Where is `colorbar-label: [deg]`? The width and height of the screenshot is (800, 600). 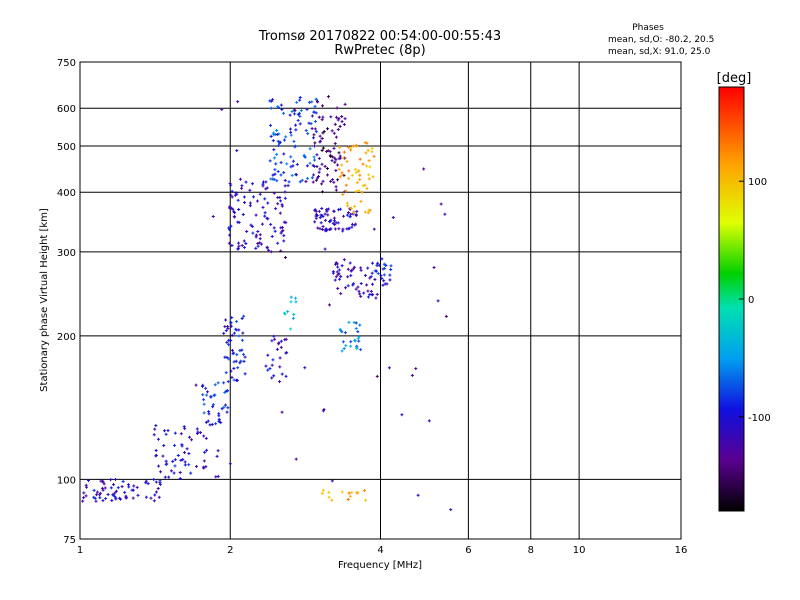 colorbar-label: [deg] is located at coordinates (734, 78).